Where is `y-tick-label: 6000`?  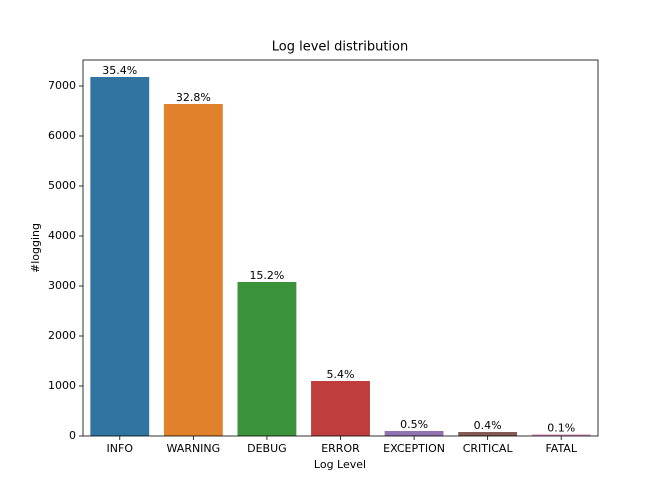
y-tick-label: 6000 is located at coordinates (62, 135).